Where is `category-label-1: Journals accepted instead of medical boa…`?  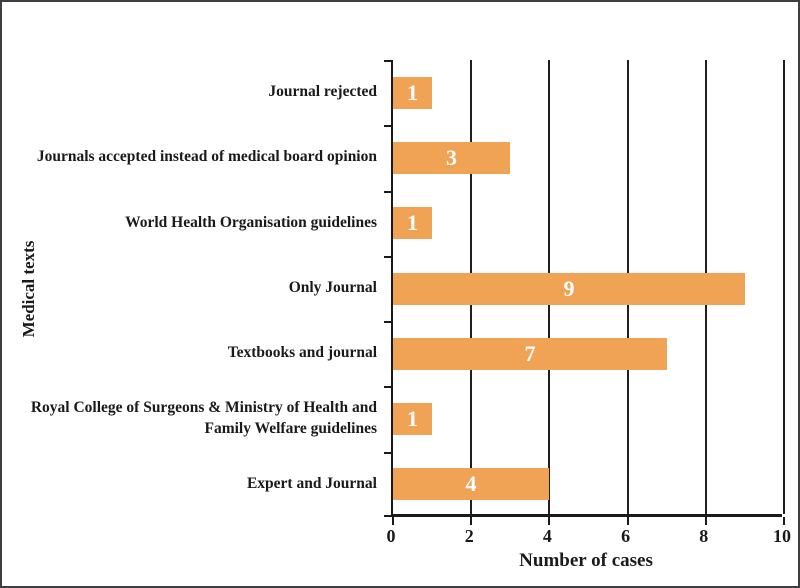 category-label-1: Journals accepted instead of medical boa… is located at coordinates (206, 157).